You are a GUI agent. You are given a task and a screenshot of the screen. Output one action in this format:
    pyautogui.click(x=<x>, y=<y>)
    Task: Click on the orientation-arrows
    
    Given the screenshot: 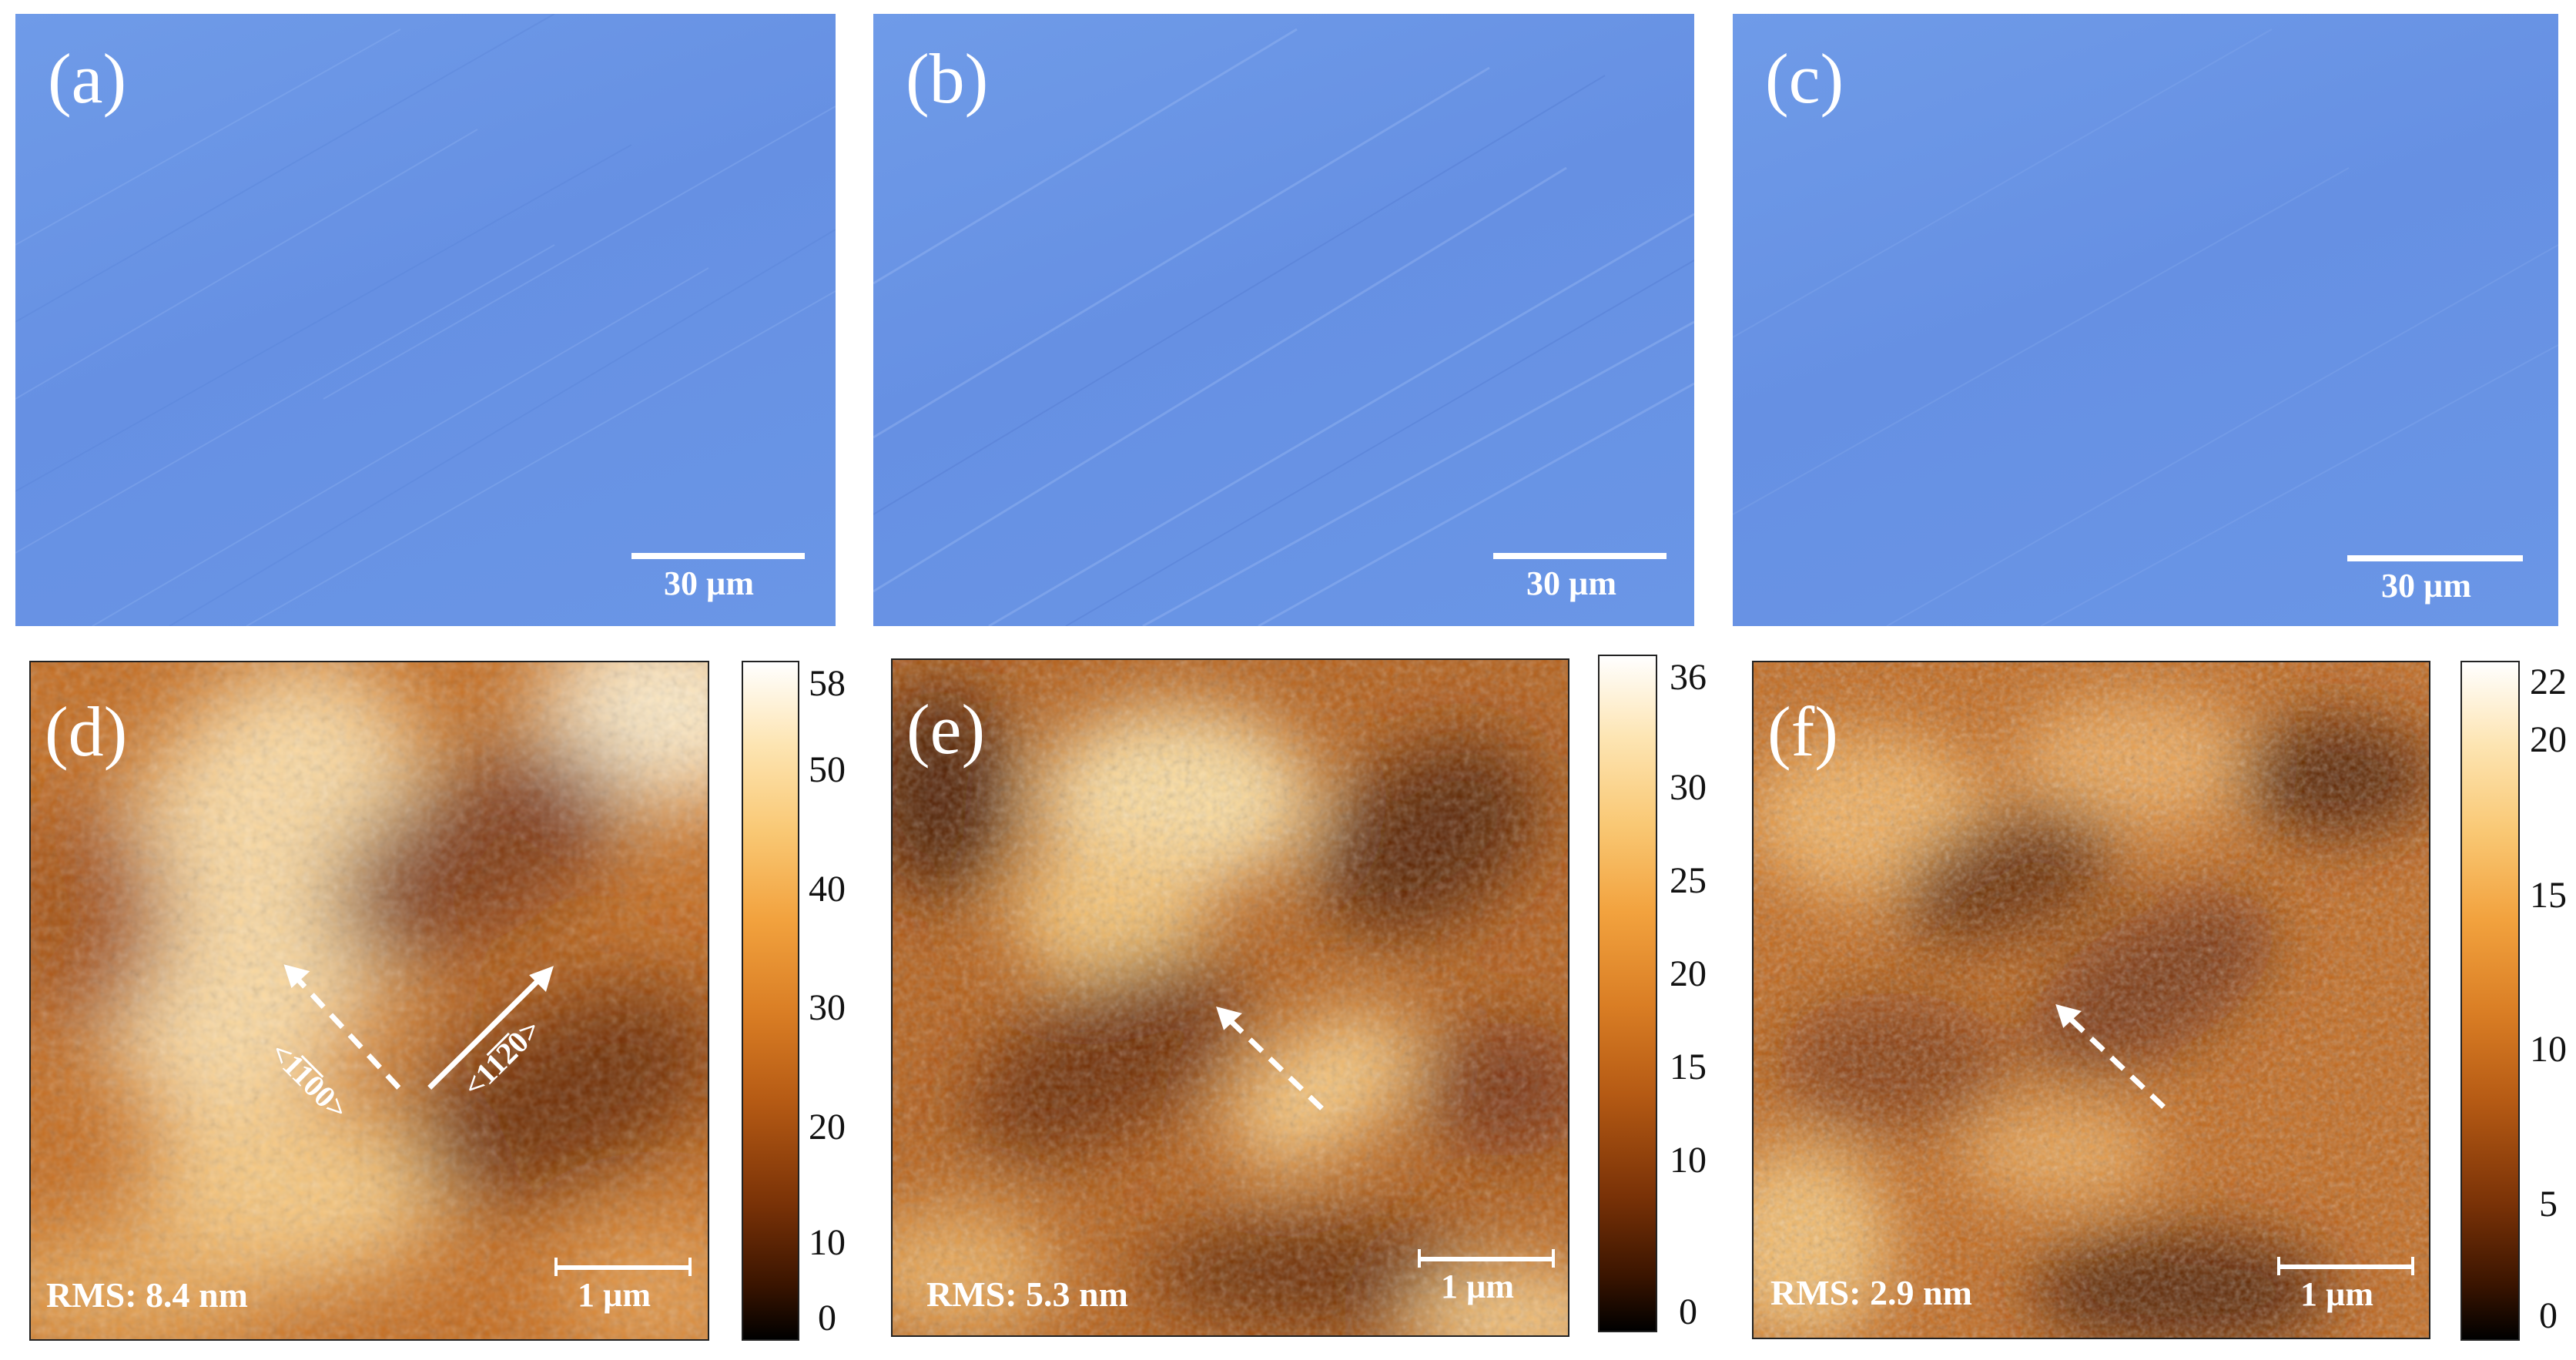 What is the action you would take?
    pyautogui.click(x=418, y=1027)
    